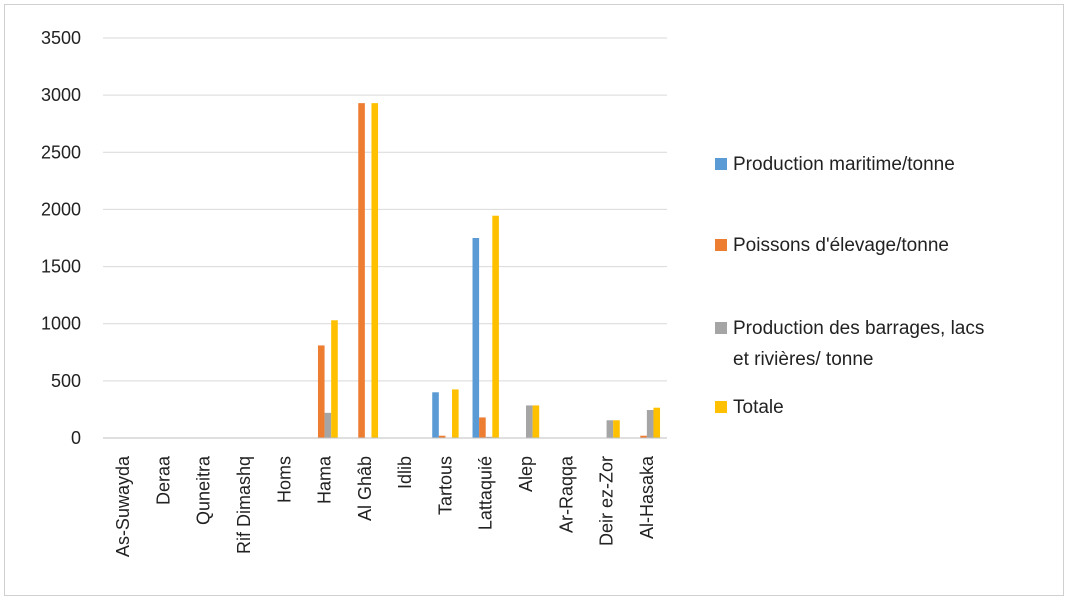 The image size is (1067, 598). What do you see at coordinates (405, 472) in the screenshot?
I see `x-tick-label: Idlib` at bounding box center [405, 472].